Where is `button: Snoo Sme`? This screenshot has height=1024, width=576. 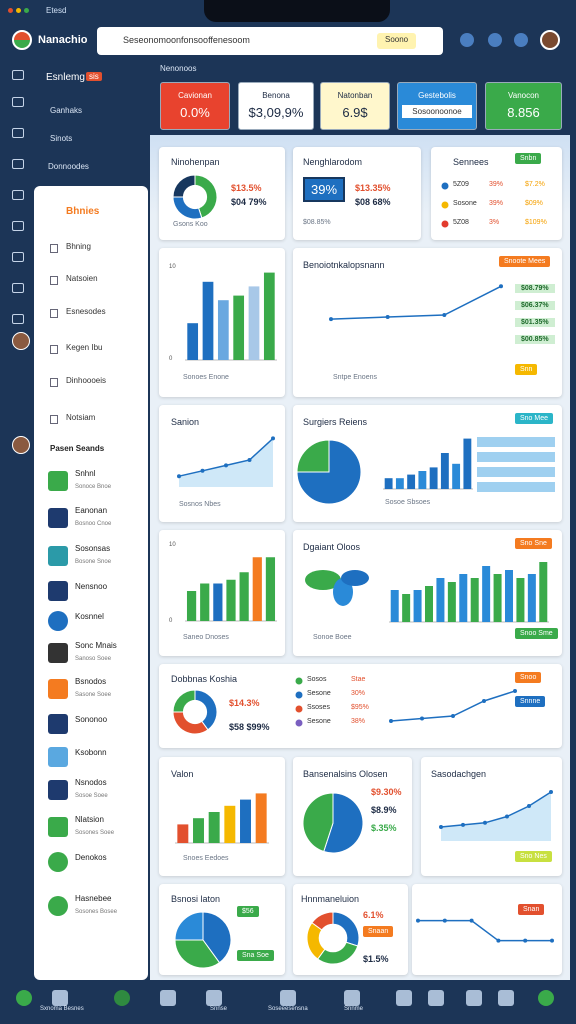
button: Snoo Sme is located at coordinates (536, 633).